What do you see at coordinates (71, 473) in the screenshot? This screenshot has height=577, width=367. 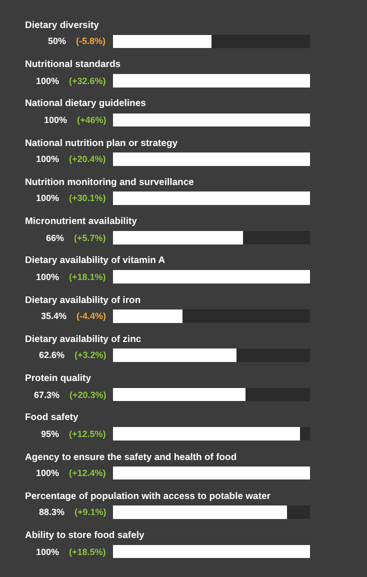 I see `data-label: 100% (+12.4%)` at bounding box center [71, 473].